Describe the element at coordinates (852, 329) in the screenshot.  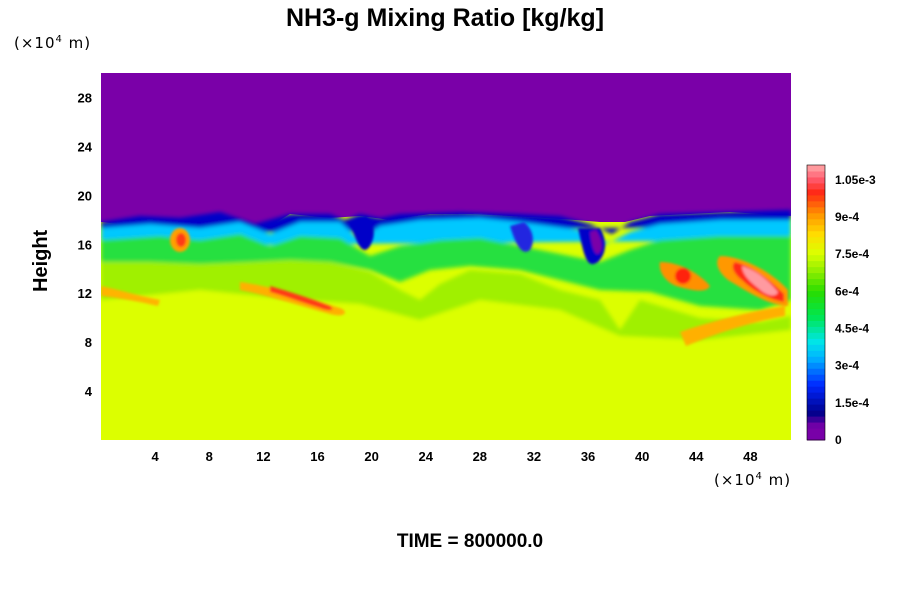
I see `colorbar-tick-label: 4.5e-4` at that location.